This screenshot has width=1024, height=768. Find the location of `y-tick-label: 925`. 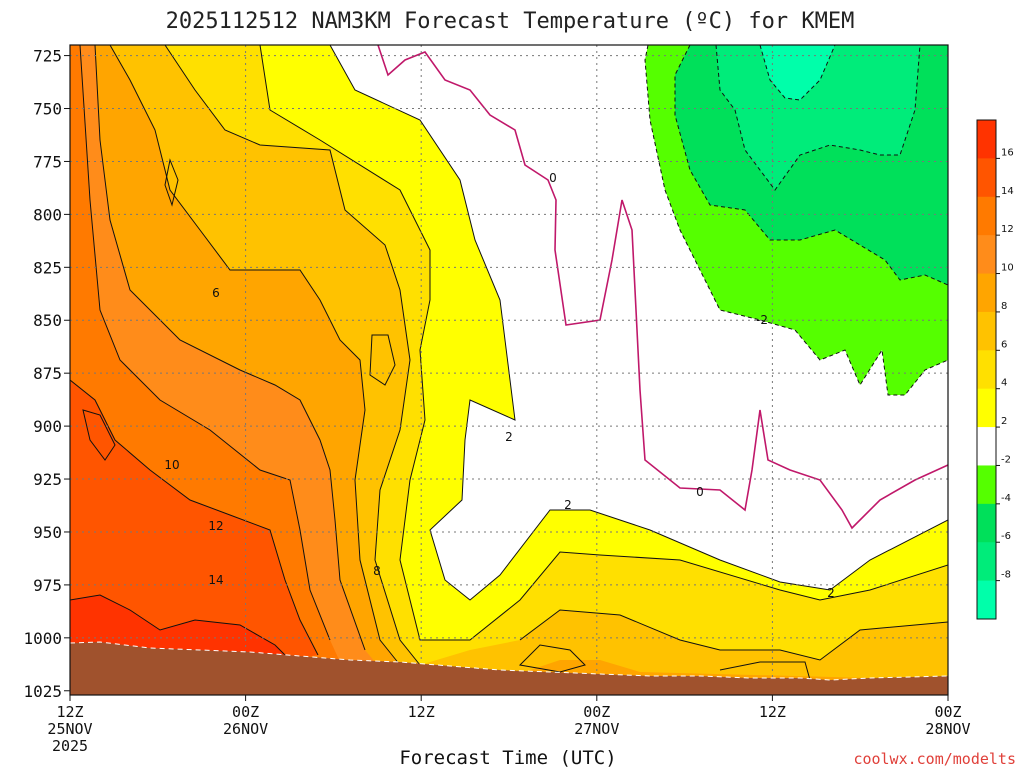

y-tick-label: 925 is located at coordinates (47, 479).